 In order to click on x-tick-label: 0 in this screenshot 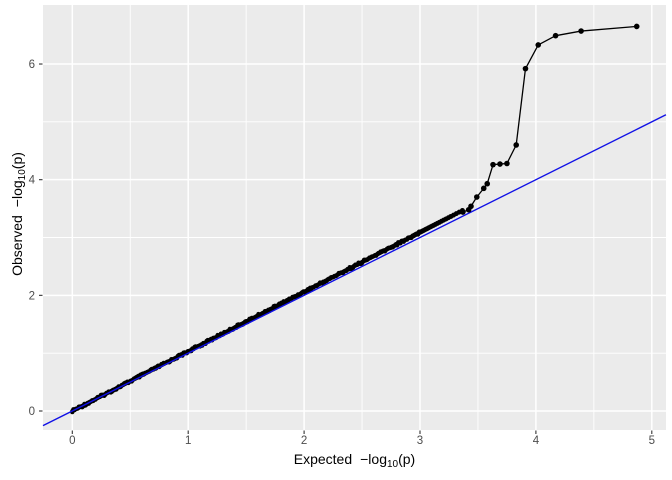, I will do `click(72, 441)`.